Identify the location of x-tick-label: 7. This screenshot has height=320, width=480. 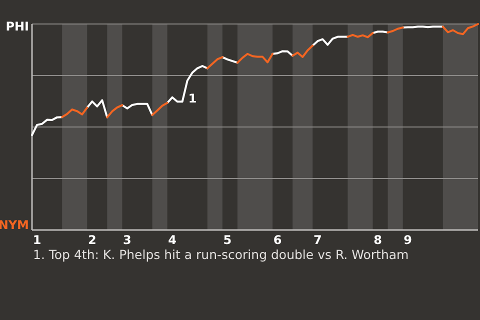
(317, 240).